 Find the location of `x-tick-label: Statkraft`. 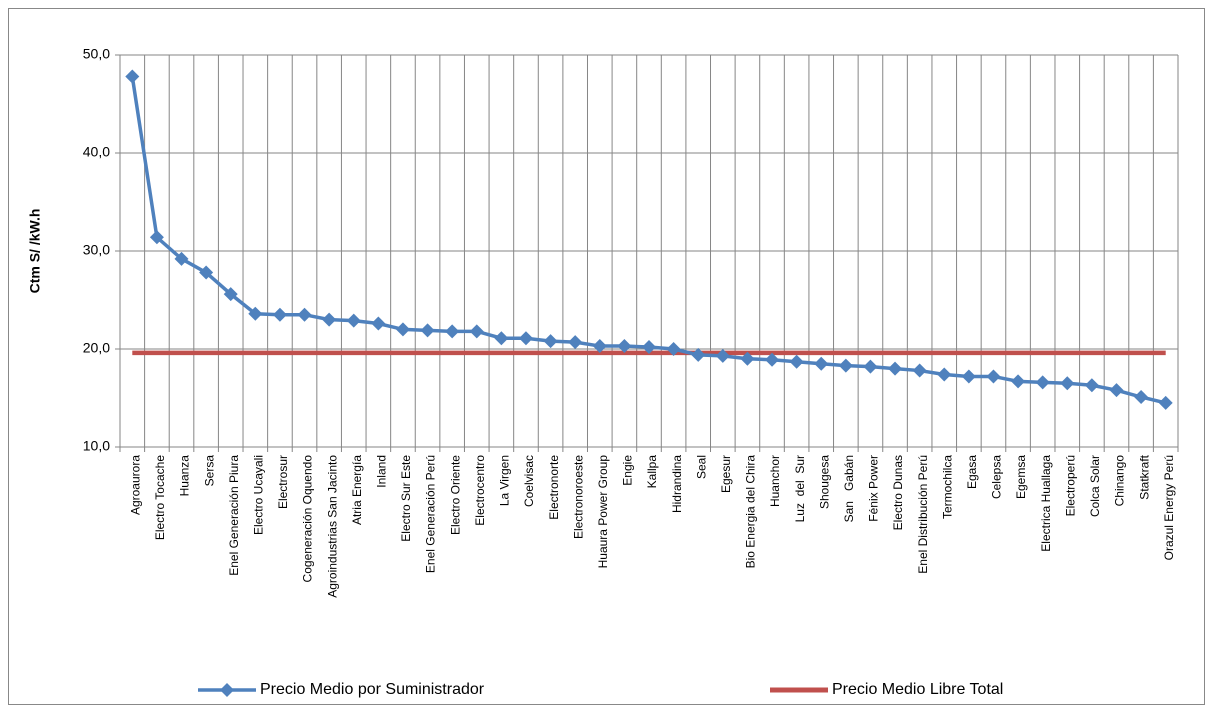

x-tick-label: Statkraft is located at coordinates (1144, 476).